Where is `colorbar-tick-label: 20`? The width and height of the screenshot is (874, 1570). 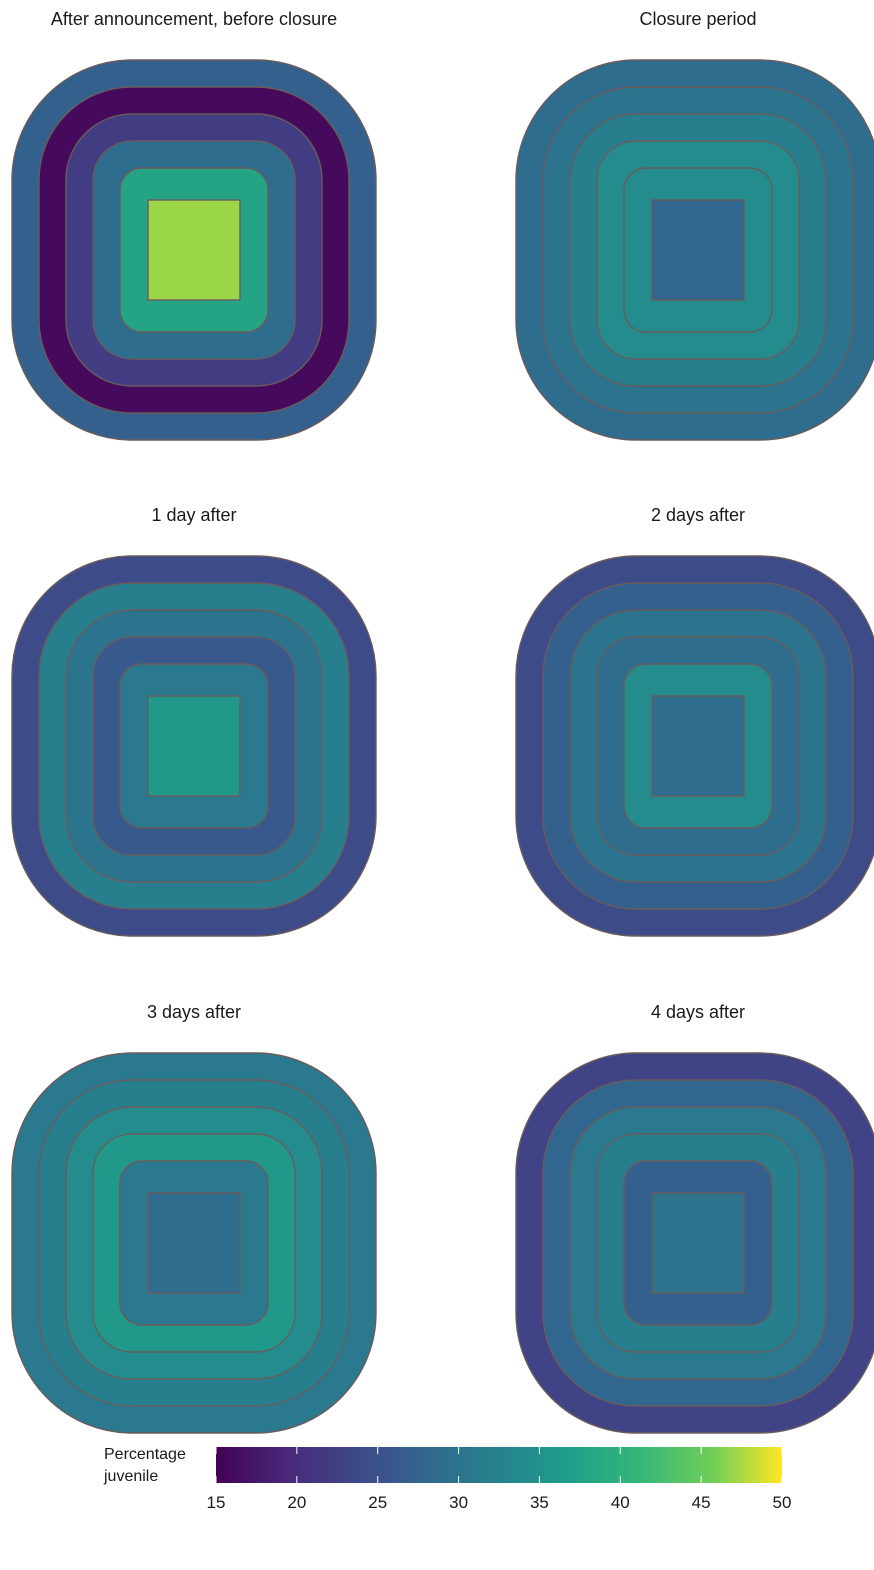
colorbar-tick-label: 20 is located at coordinates (296, 1502).